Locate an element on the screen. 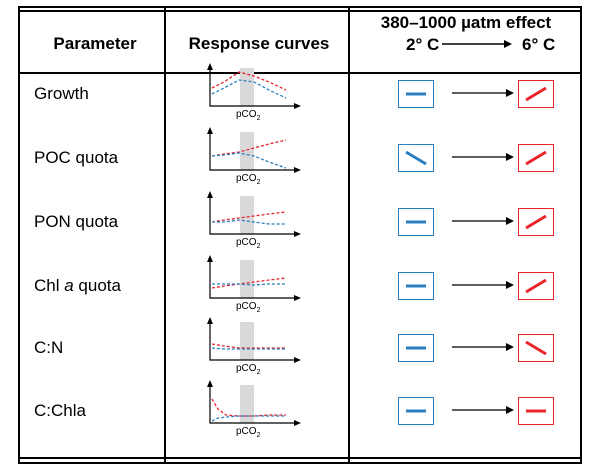 This screenshot has height=469, width=600. row-label: C:Chla is located at coordinates (60, 411).